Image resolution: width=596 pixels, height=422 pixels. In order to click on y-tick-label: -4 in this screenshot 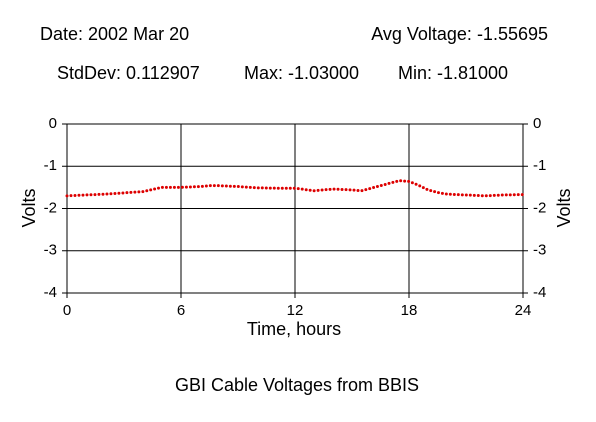, I will do `click(50, 292)`.